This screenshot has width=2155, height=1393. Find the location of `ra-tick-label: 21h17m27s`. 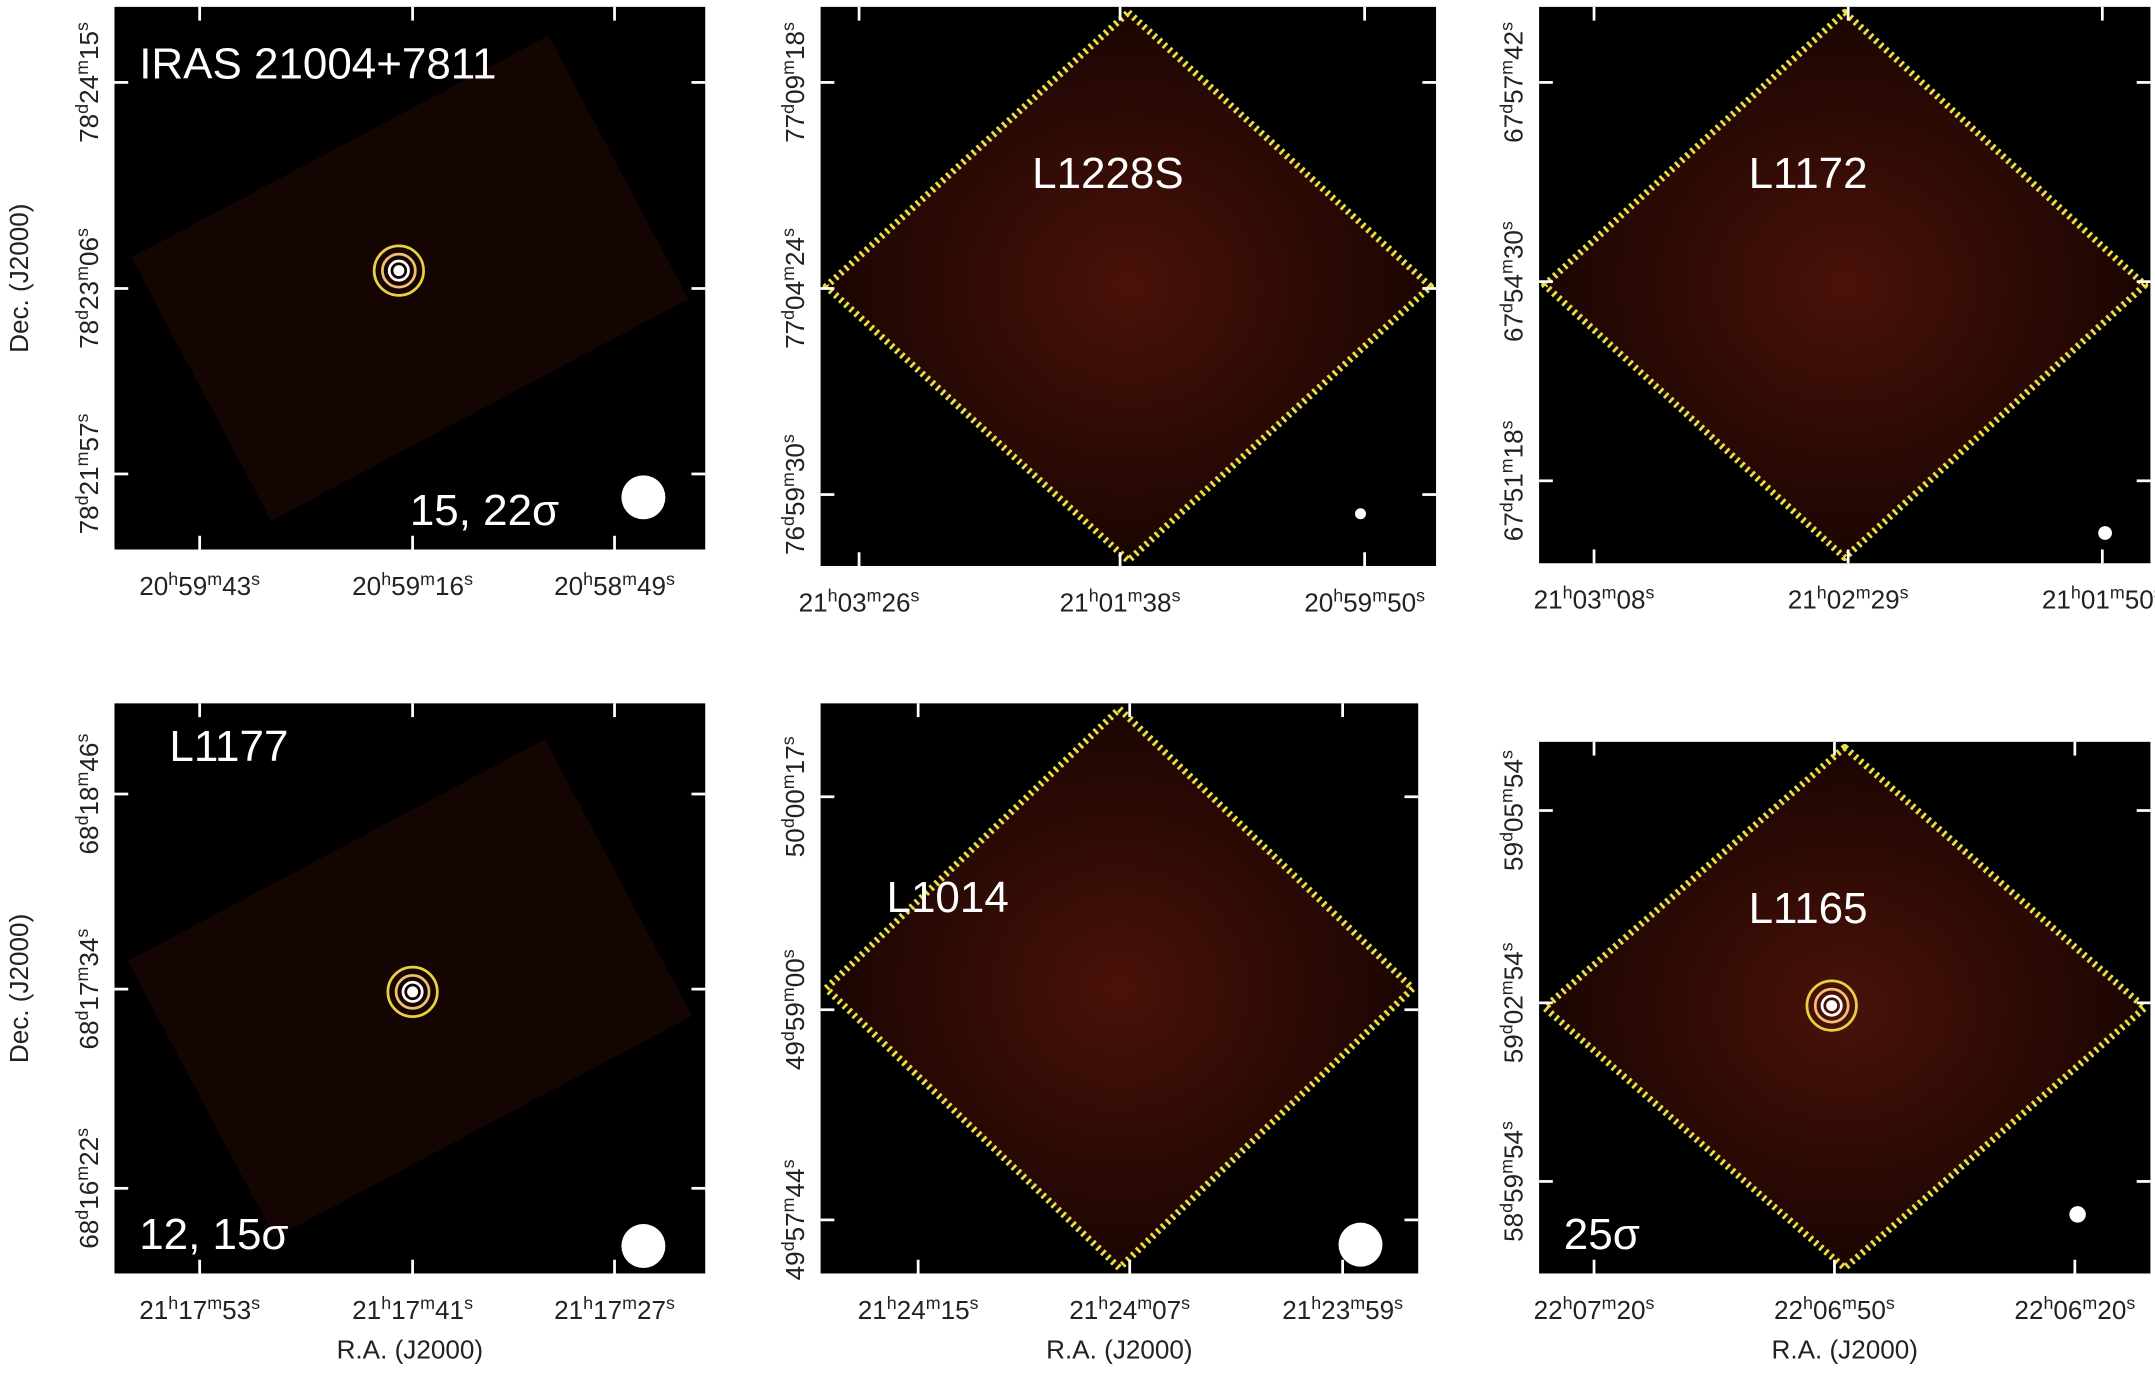

ra-tick-label: 21h17m27s is located at coordinates (614, 1309).